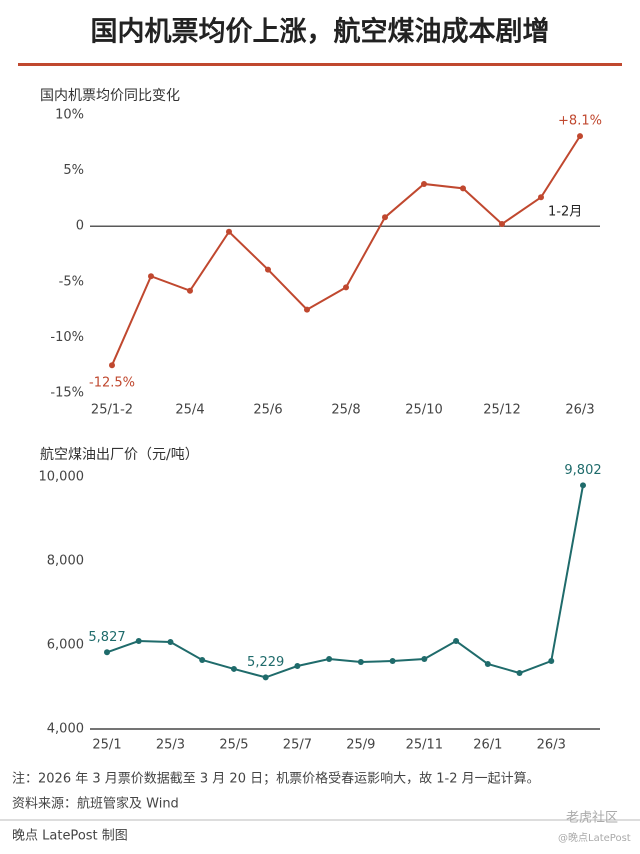  What do you see at coordinates (110, 96) in the screenshot?
I see `chart-title: 国内机票均价同比变化` at bounding box center [110, 96].